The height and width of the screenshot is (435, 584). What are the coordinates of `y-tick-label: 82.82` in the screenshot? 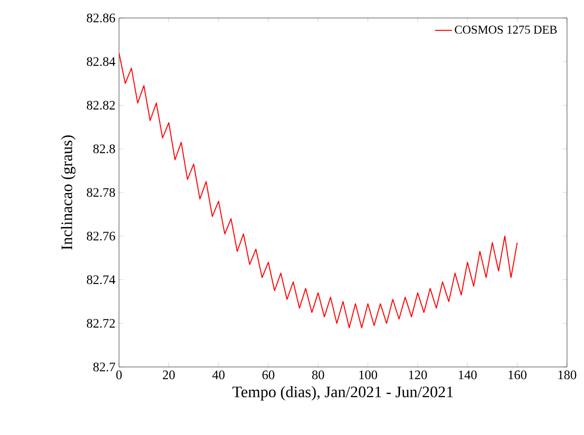 It's located at (100, 105).